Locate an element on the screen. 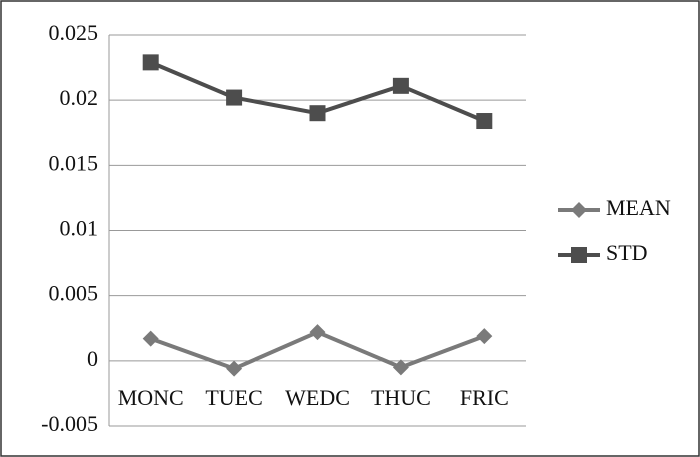  y-tick-label: 0 is located at coordinates (92, 358).